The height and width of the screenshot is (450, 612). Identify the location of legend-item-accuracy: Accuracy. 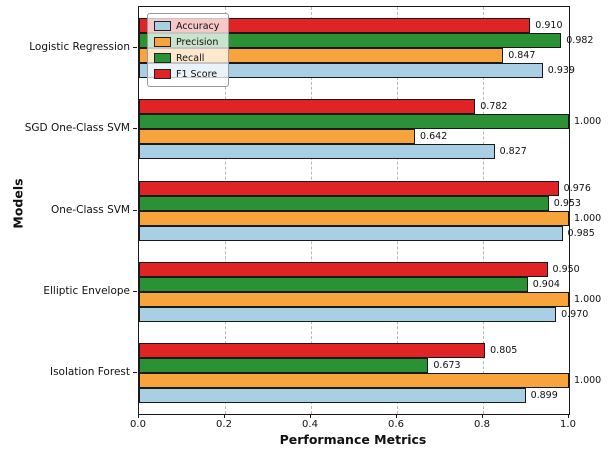
(186, 26).